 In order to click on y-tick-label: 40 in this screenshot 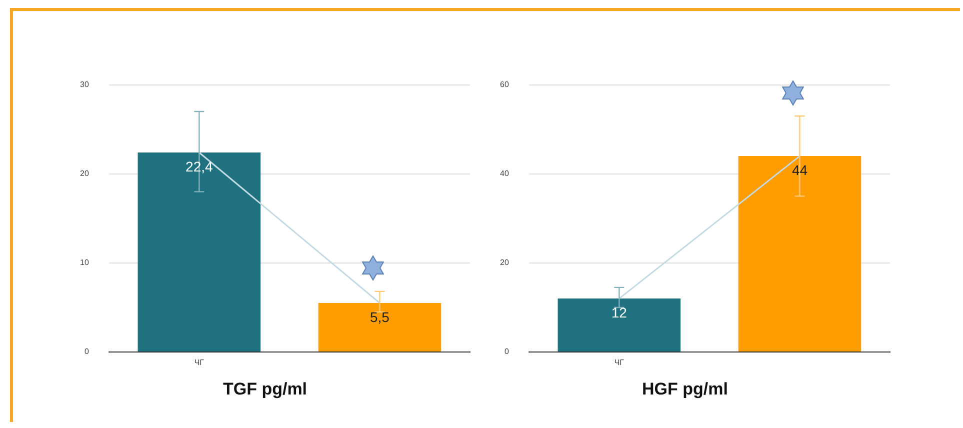, I will do `click(505, 173)`.